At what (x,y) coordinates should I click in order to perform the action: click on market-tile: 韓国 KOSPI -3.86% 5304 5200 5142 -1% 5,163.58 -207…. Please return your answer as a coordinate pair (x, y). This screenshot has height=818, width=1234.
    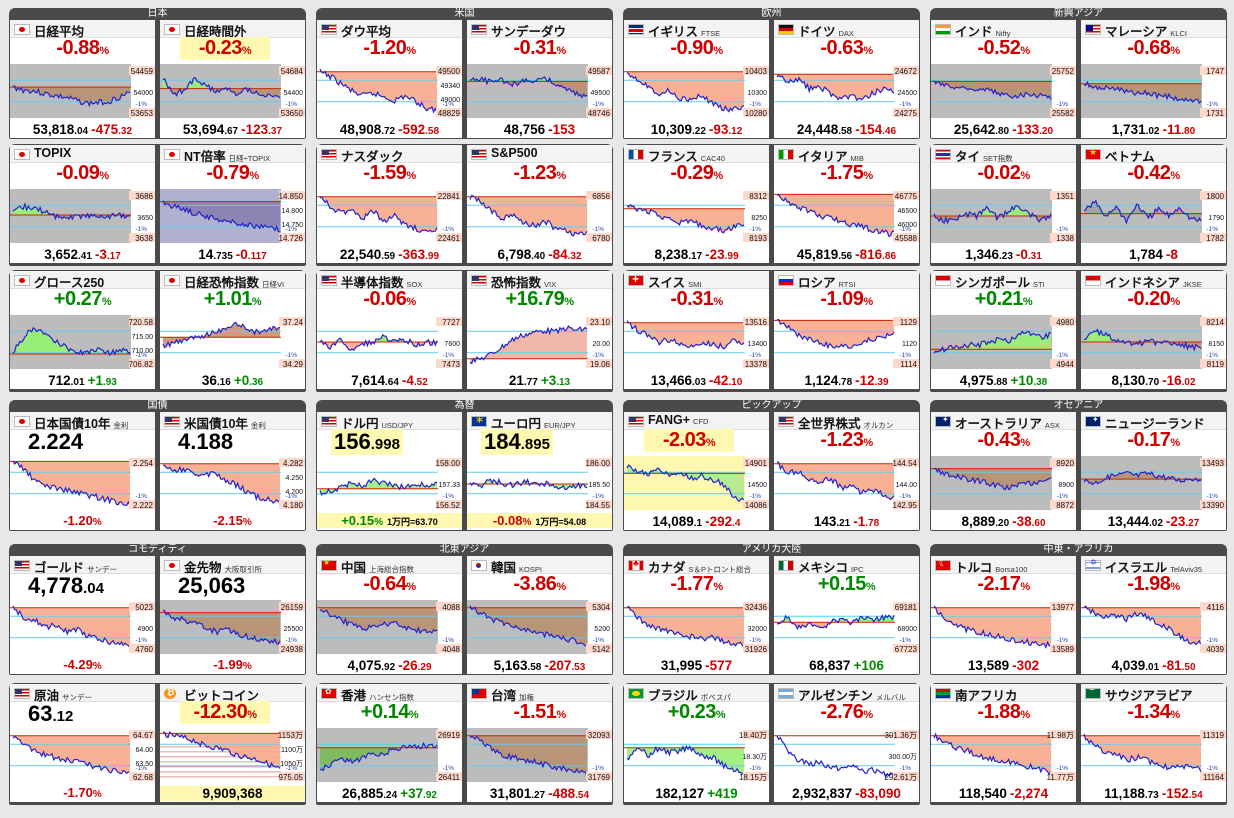
    Looking at the image, I should click on (539, 615).